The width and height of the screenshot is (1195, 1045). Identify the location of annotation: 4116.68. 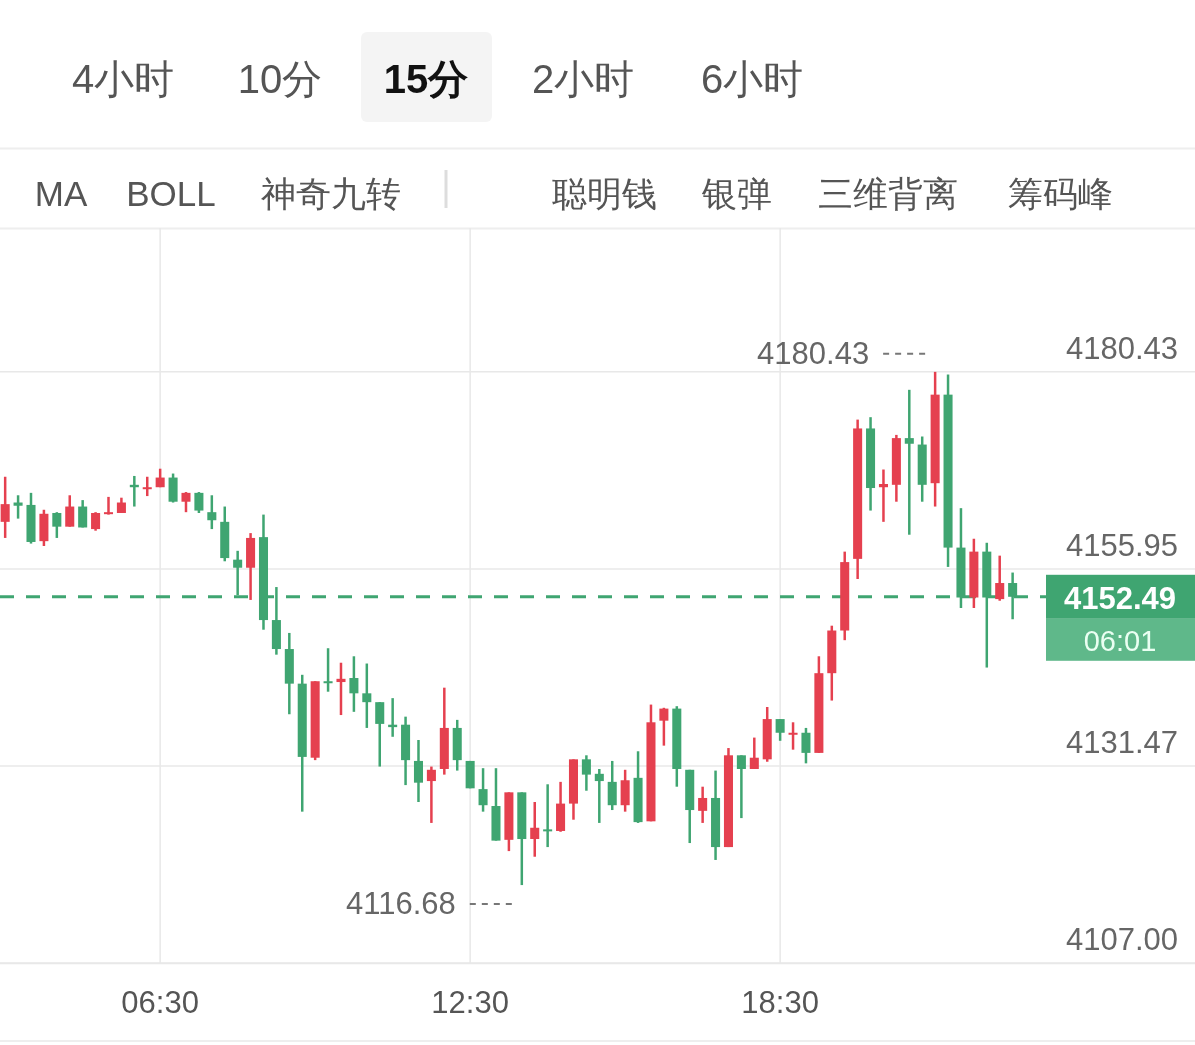
(401, 904).